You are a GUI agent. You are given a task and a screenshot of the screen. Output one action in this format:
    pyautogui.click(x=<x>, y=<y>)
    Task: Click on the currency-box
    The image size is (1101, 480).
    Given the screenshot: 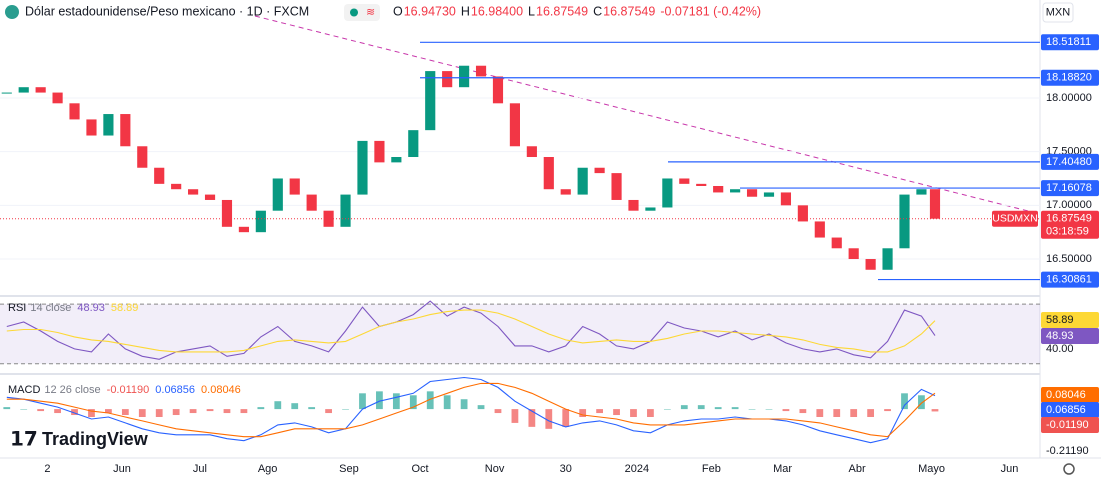 What is the action you would take?
    pyautogui.click(x=1058, y=12)
    